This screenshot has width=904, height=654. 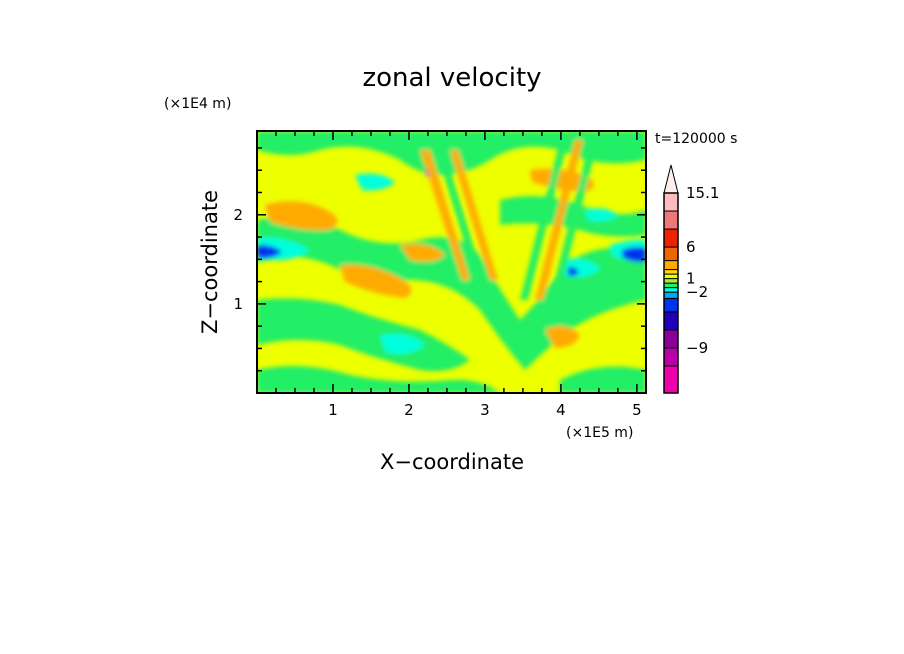 What do you see at coordinates (702, 270) in the screenshot?
I see `colorbar-labels: 15.1 6 1−2 −9` at bounding box center [702, 270].